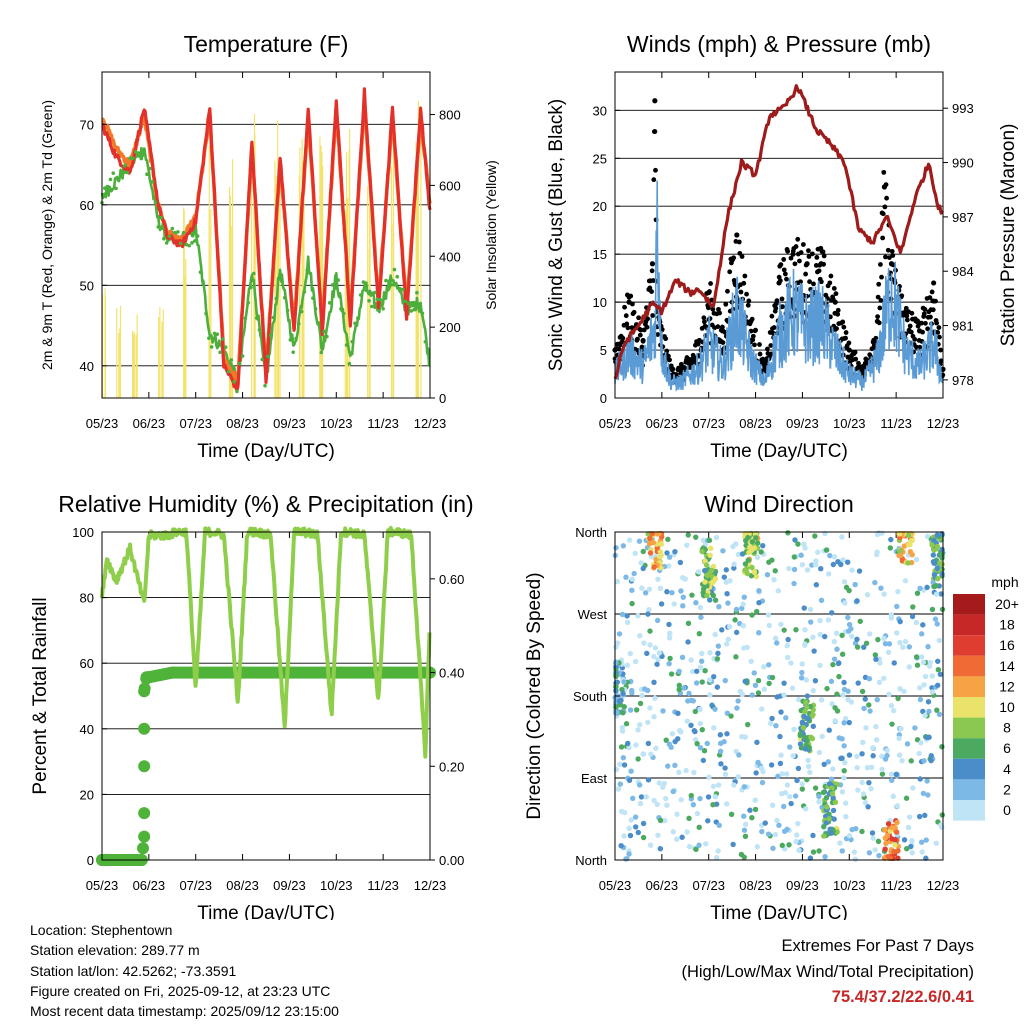  Describe the element at coordinates (755, 423) in the screenshot. I see `x-tick-label: 08/23` at that location.